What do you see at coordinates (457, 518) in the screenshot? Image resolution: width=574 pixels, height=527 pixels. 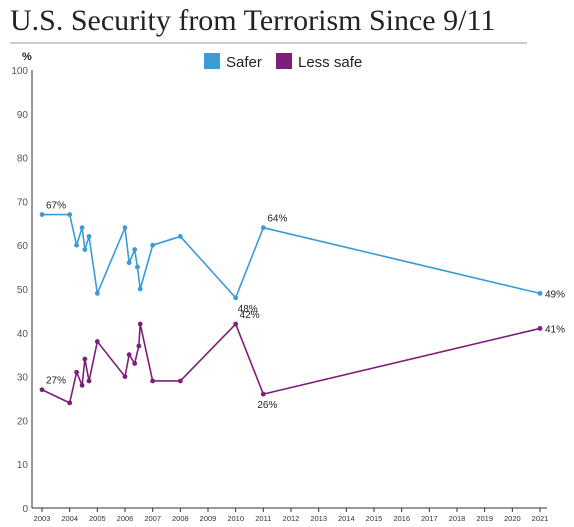 I see `x-tick-label: 2018` at bounding box center [457, 518].